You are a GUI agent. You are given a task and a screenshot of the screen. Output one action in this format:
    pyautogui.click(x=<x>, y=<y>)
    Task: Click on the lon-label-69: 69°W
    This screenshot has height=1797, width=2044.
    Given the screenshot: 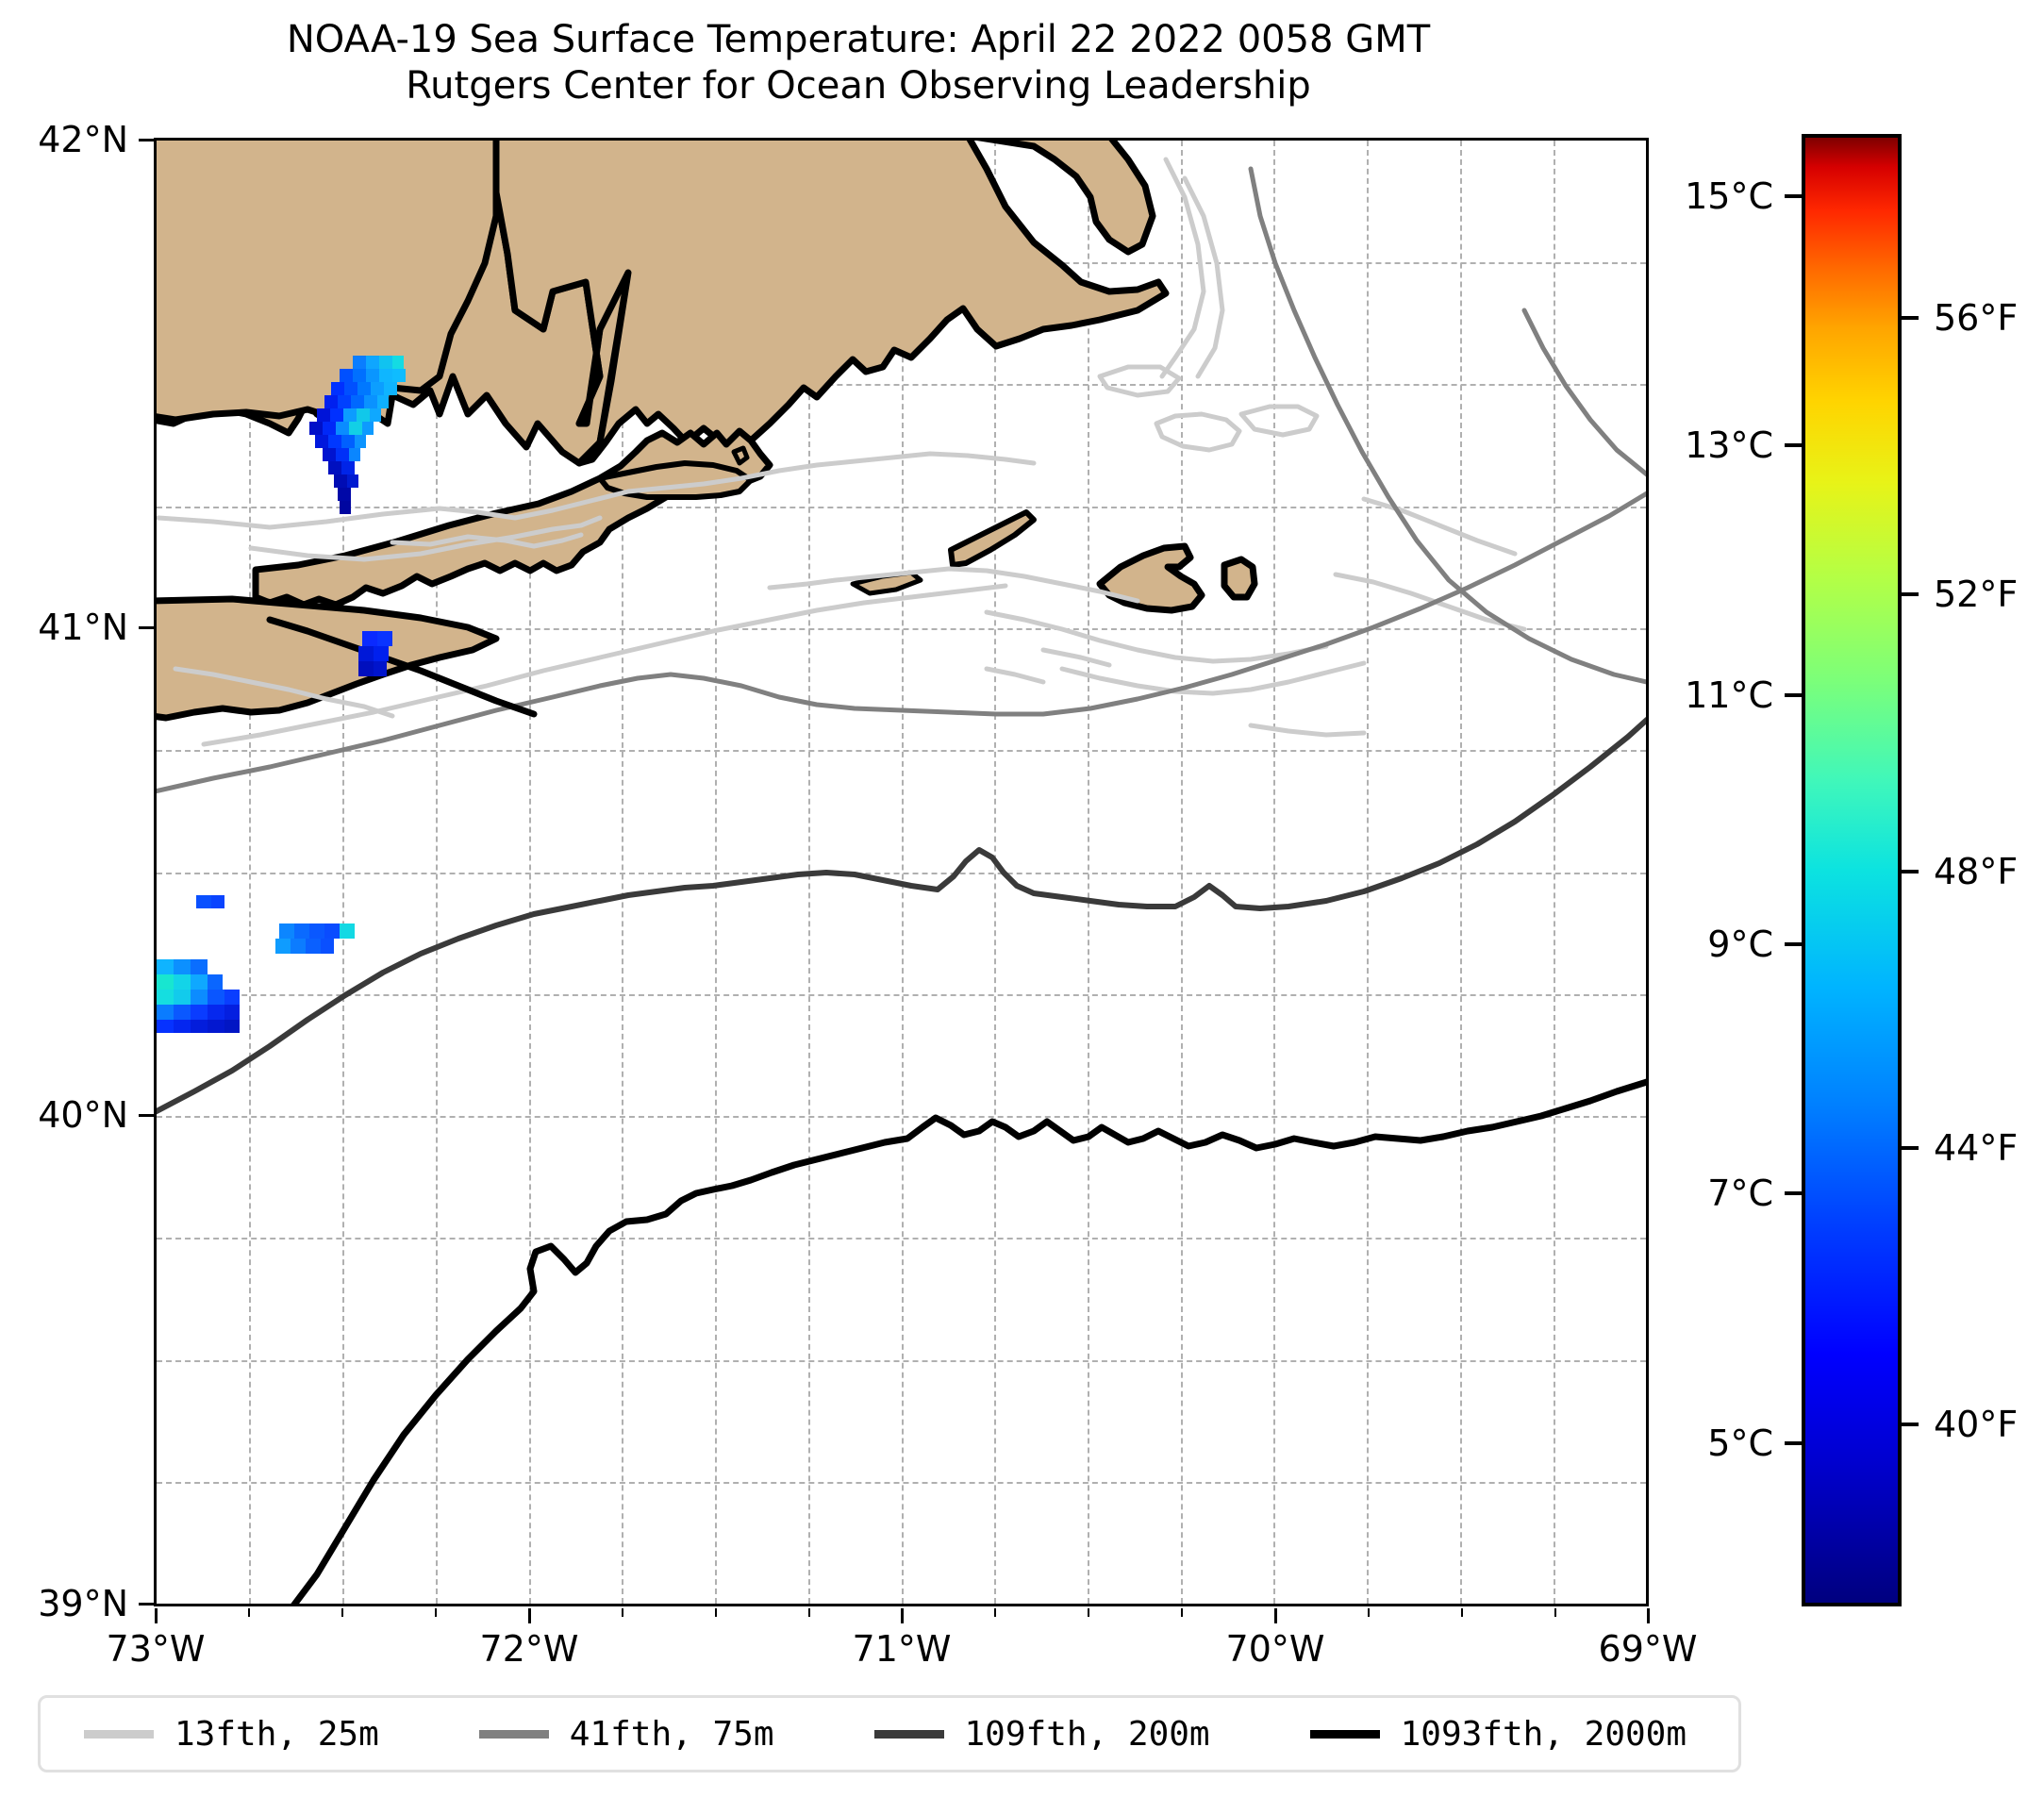 What is the action you would take?
    pyautogui.click(x=1648, y=1649)
    